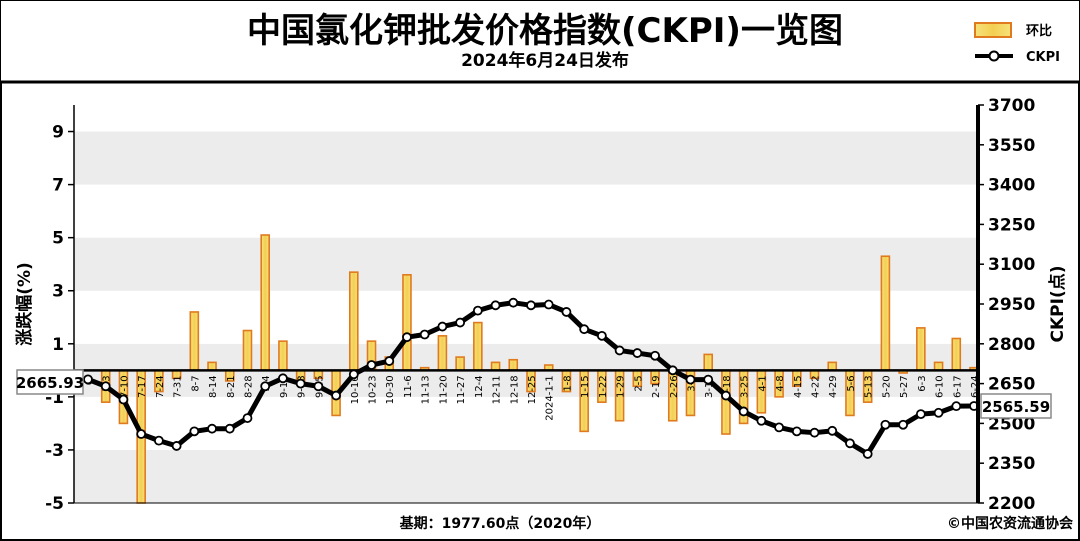  I want to click on x-tick-label: 8-14, so click(213, 386).